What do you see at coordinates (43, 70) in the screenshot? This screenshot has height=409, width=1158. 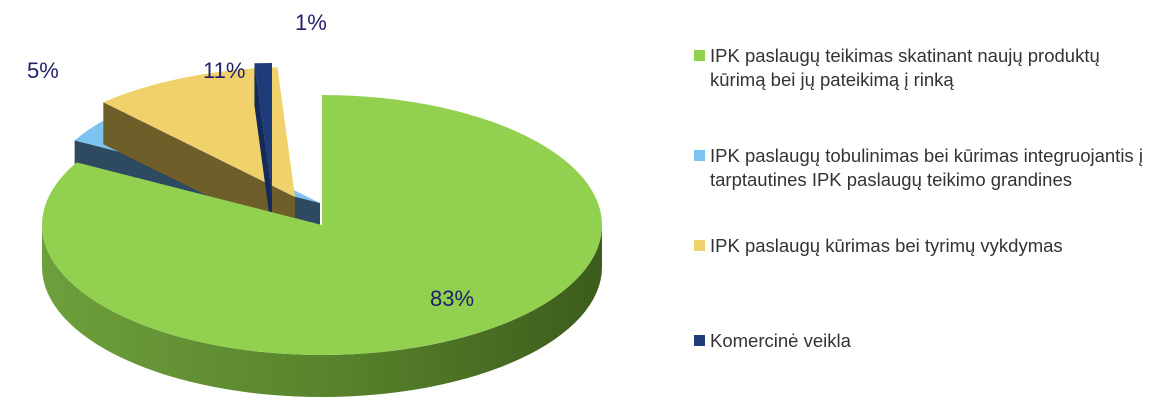 I see `data-label-1: 5%` at bounding box center [43, 70].